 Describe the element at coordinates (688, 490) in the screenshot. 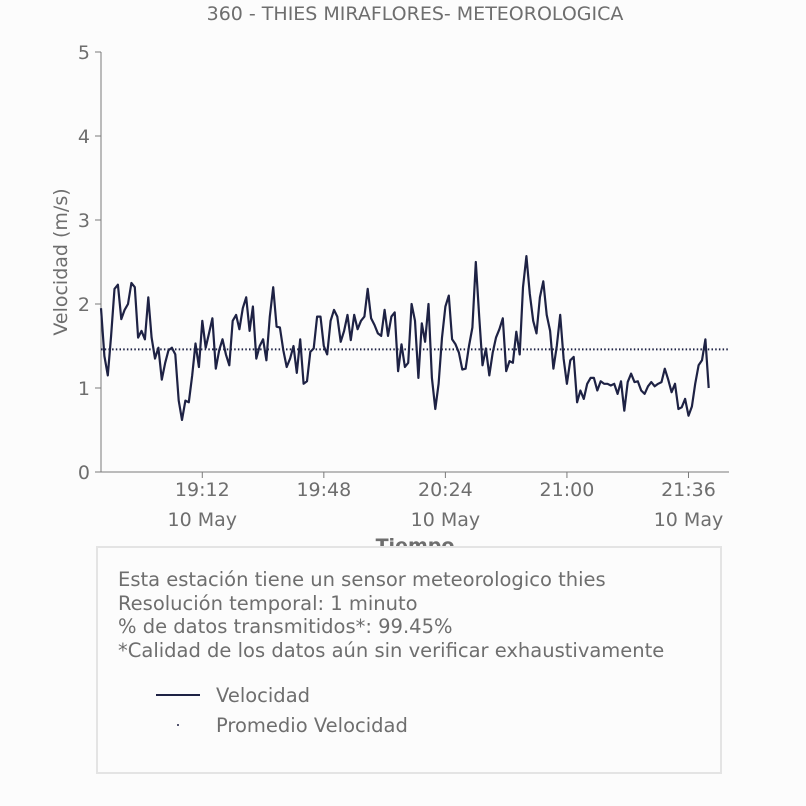

I see `x-tick-label: 21:36` at that location.